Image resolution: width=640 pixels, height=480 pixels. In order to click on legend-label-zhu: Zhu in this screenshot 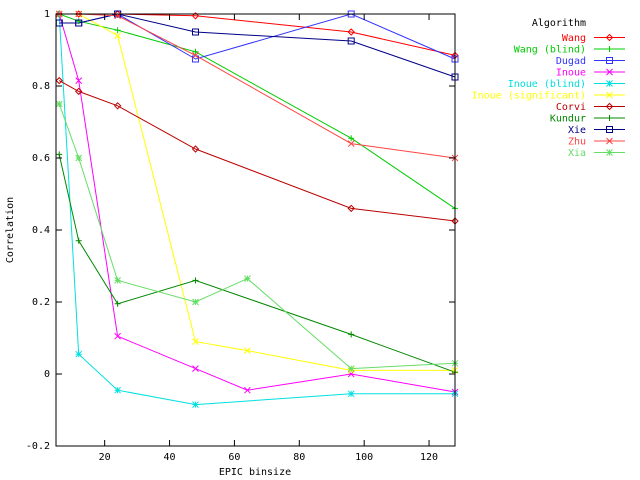, I will do `click(577, 142)`.